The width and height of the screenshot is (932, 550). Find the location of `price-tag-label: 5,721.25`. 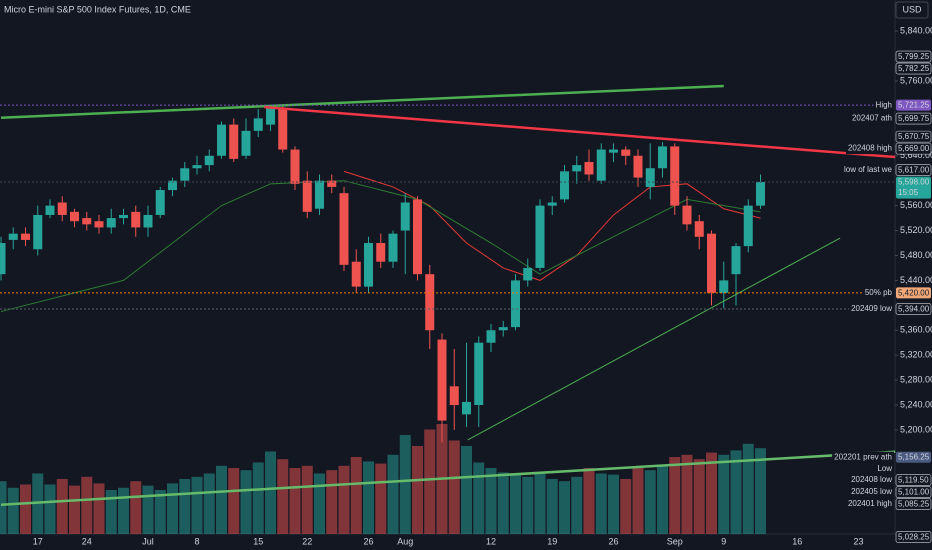

price-tag-label: 5,721.25 is located at coordinates (914, 105).